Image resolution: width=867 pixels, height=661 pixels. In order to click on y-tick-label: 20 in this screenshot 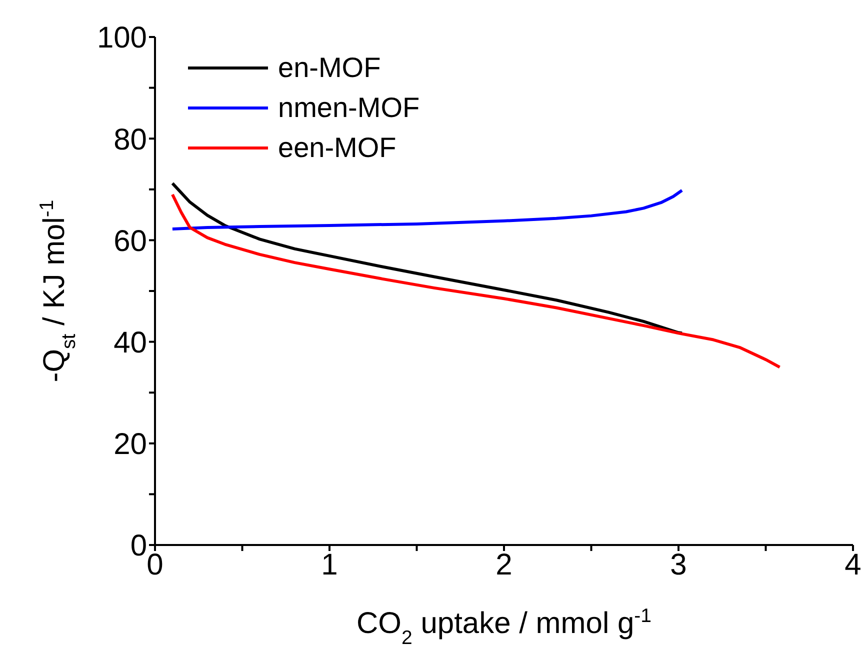, I will do `click(130, 445)`.